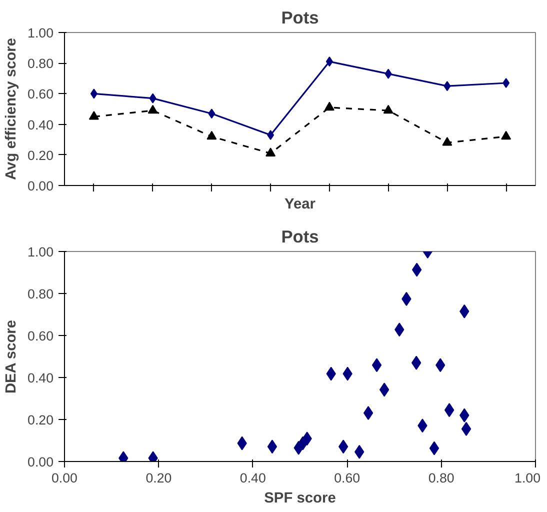  What do you see at coordinates (300, 498) in the screenshot?
I see `x-axis-title: SPF score` at bounding box center [300, 498].